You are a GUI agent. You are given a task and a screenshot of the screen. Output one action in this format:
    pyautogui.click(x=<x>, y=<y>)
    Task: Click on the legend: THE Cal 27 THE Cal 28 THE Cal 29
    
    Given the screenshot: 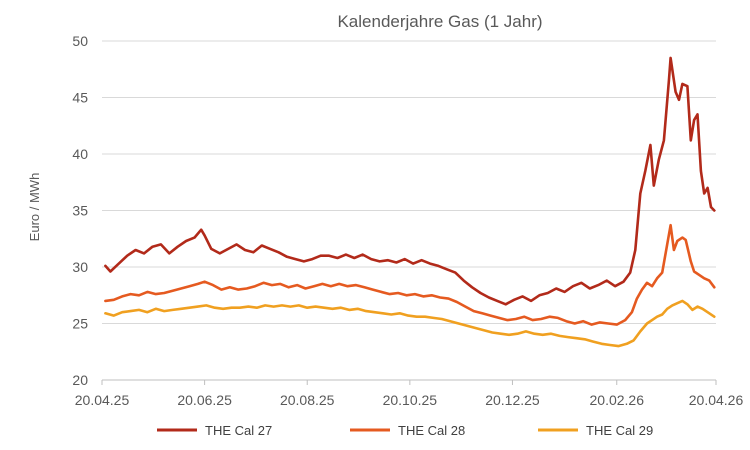 What is the action you would take?
    pyautogui.click(x=405, y=430)
    